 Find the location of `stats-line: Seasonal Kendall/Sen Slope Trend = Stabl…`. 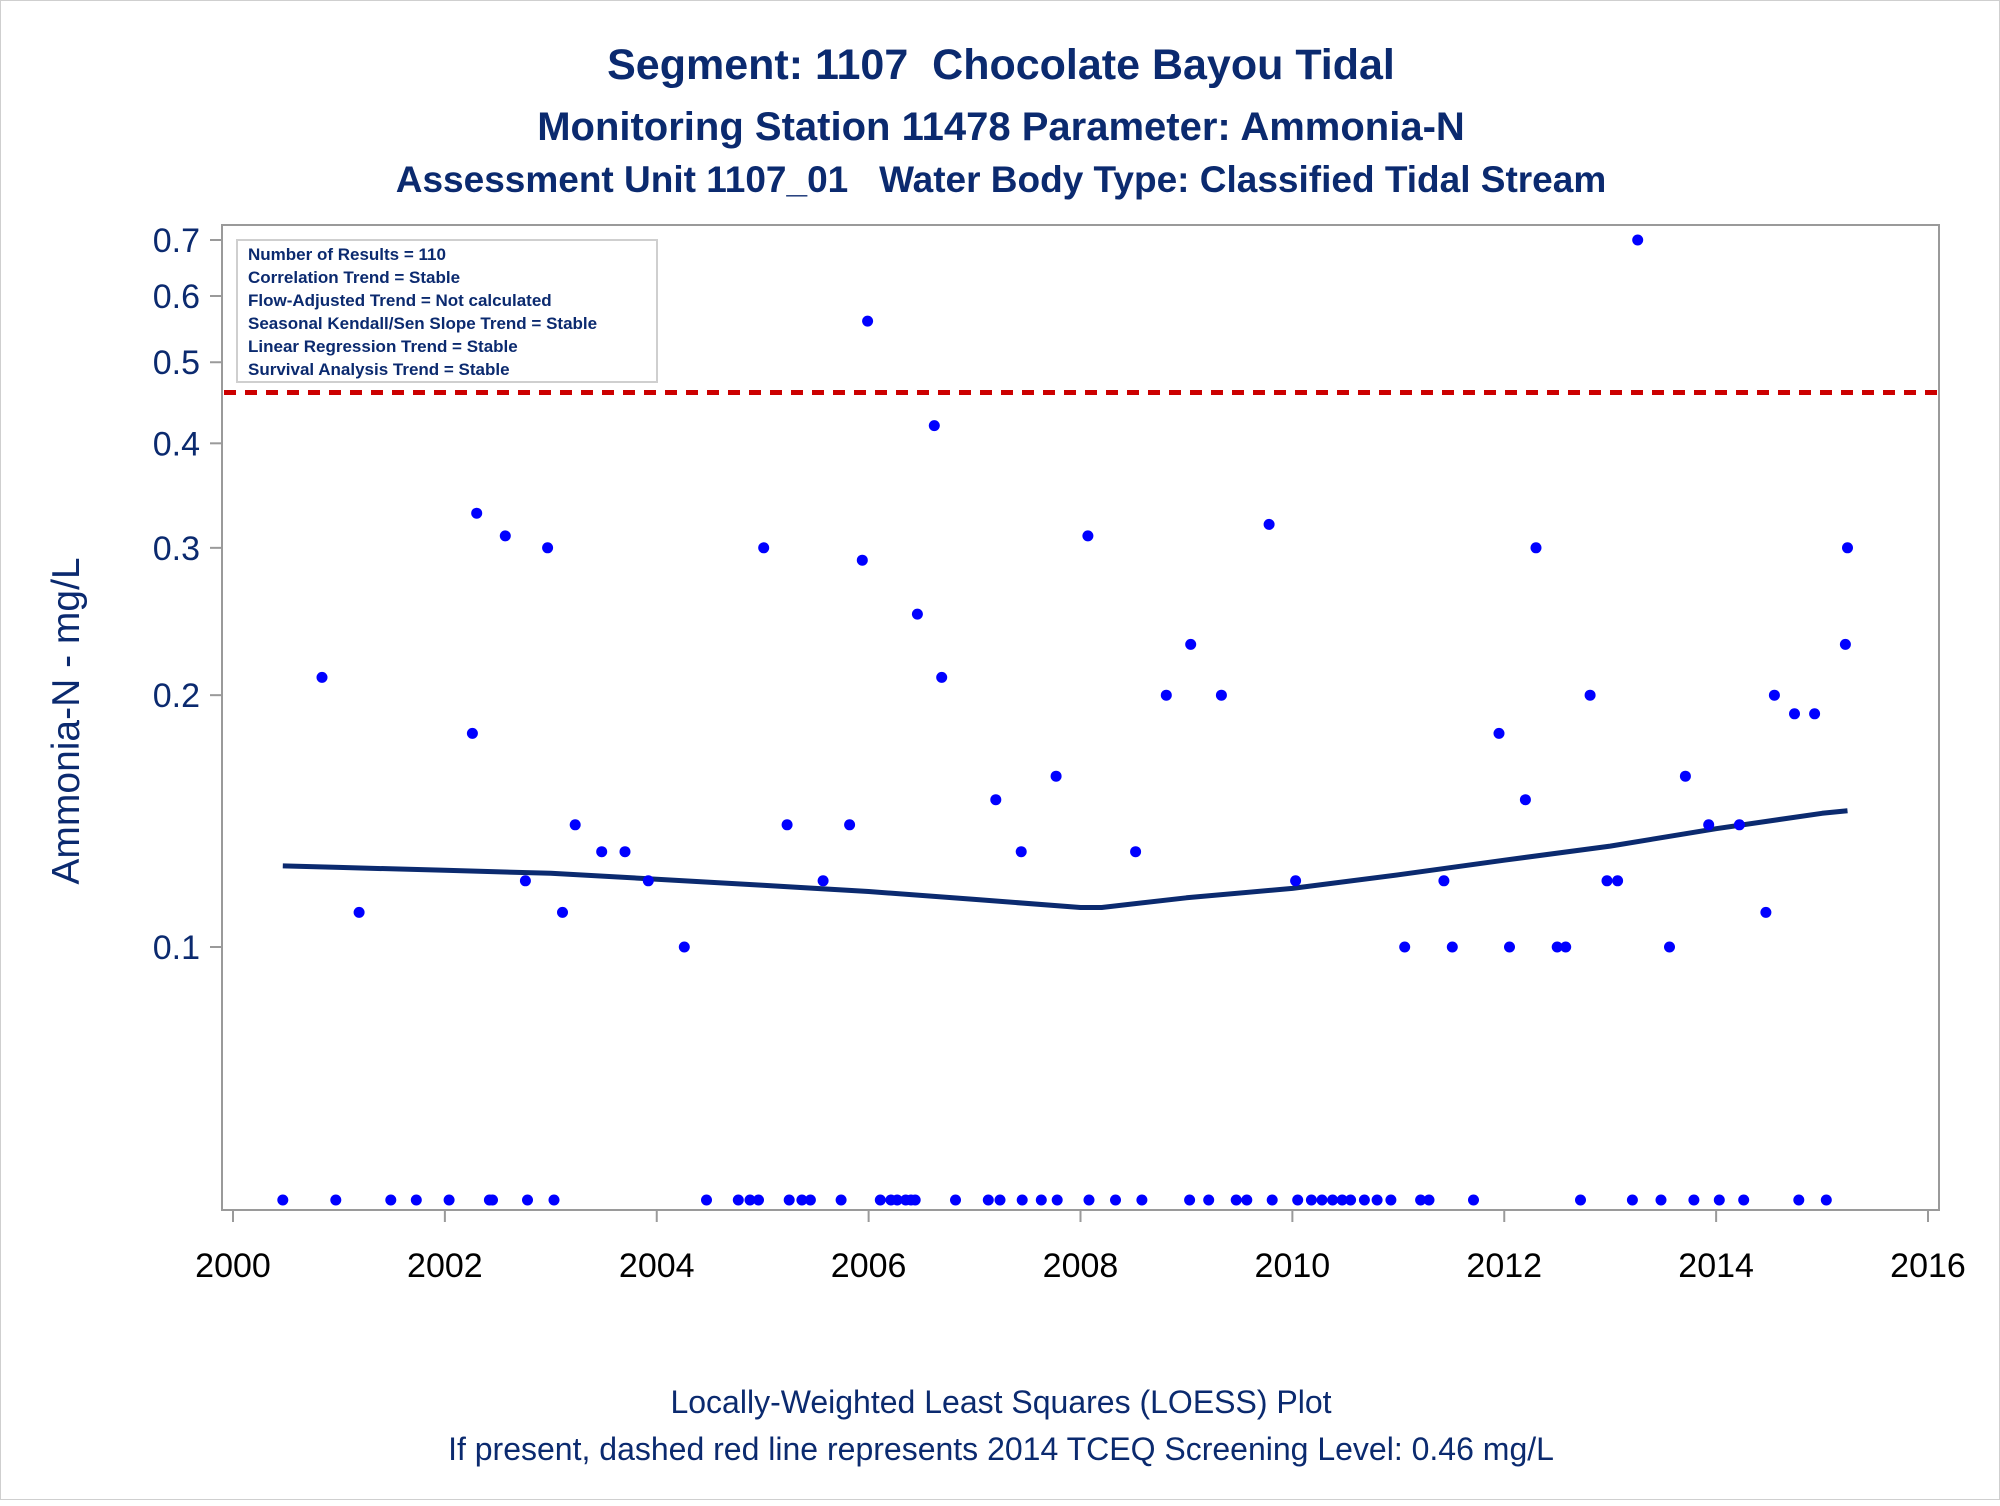

stats-line: Seasonal Kendall/Sen Slope Trend = Stabl… is located at coordinates (422, 323).